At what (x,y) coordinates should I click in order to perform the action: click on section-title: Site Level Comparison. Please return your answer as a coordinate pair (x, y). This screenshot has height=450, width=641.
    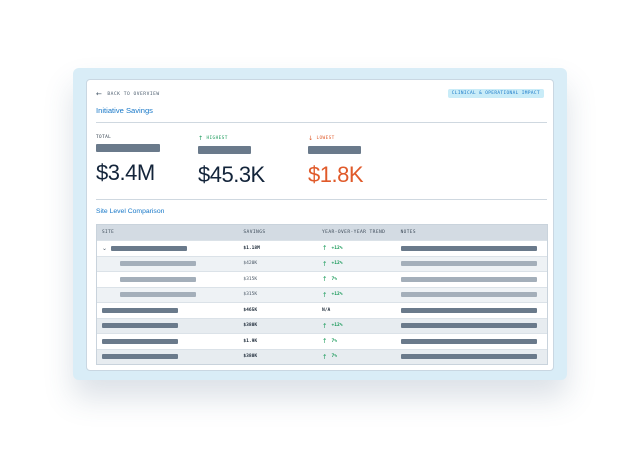
    Looking at the image, I should click on (130, 211).